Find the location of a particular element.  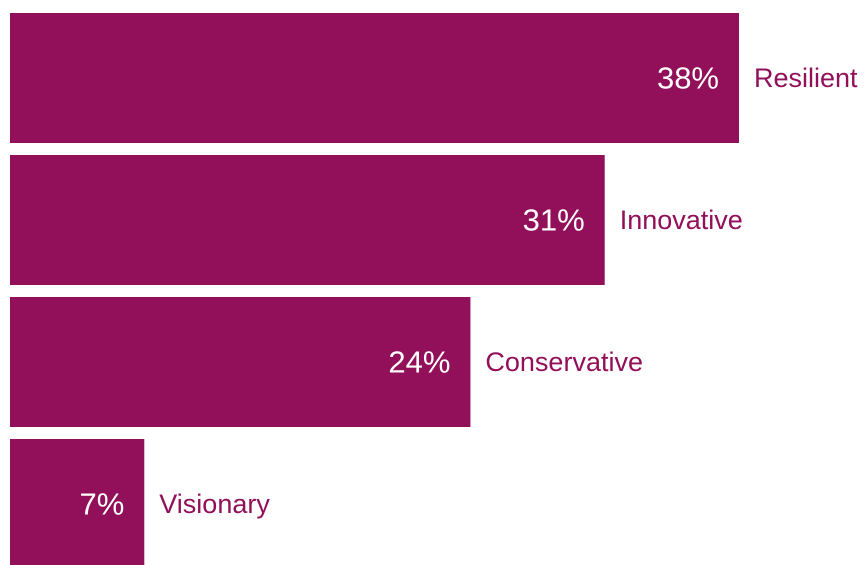

value-label-conservative: 24% is located at coordinates (419, 362).